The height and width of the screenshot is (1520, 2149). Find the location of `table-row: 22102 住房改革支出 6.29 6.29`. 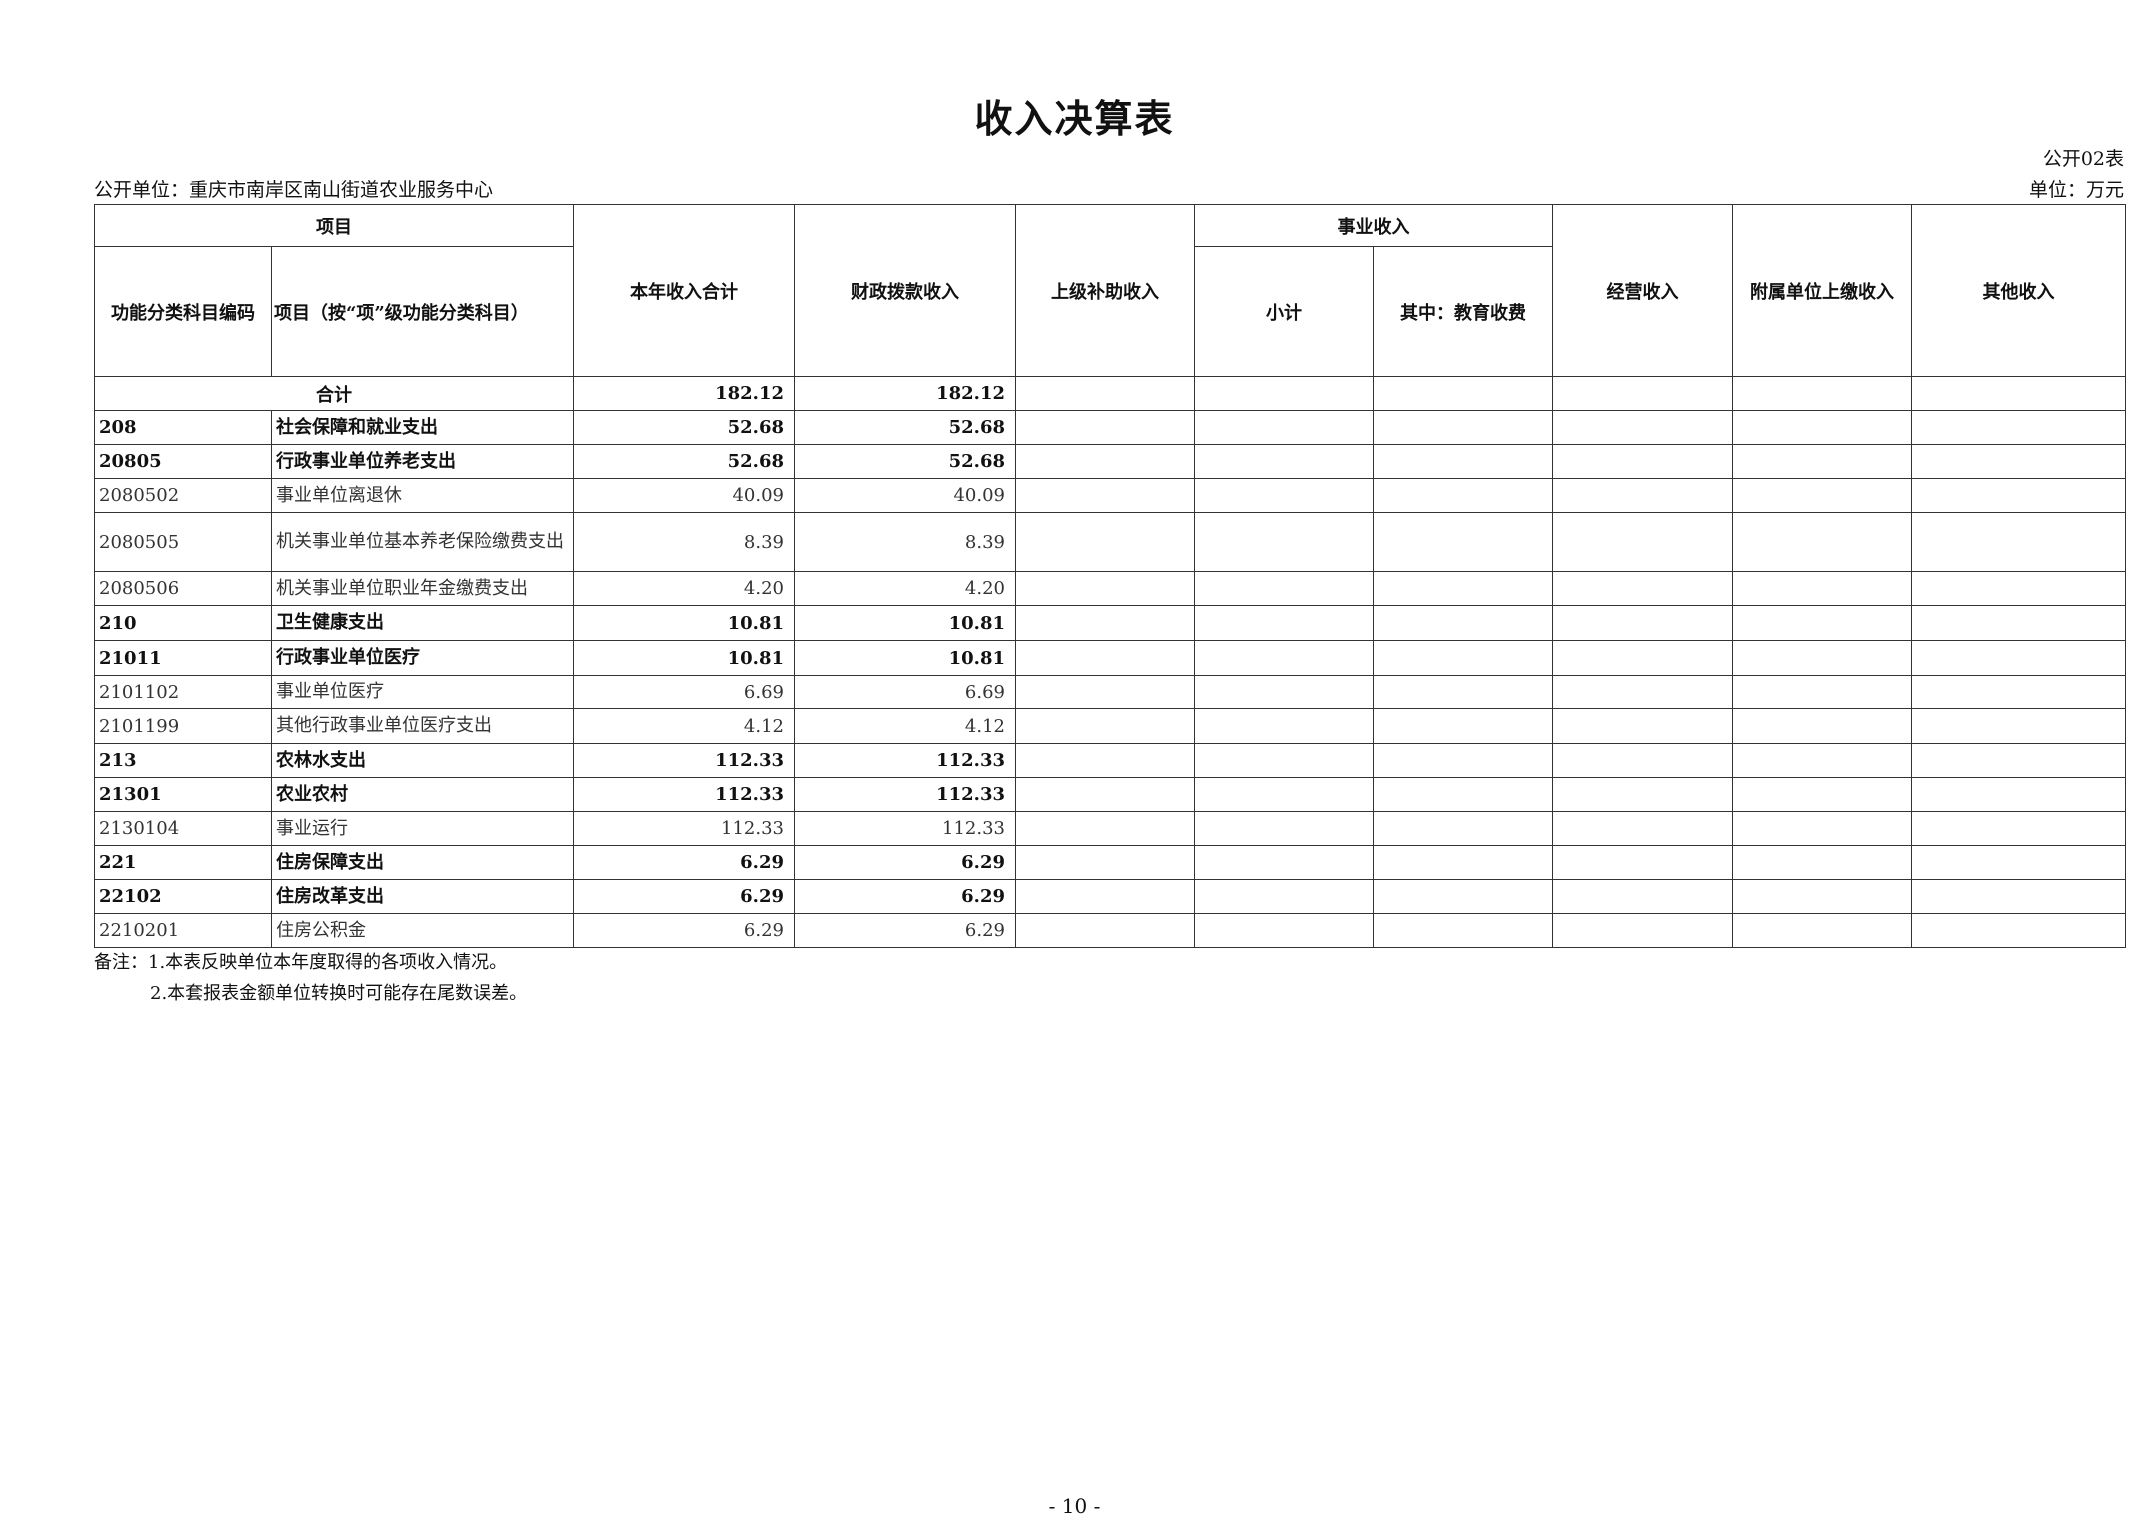

table-row: 22102 住房改革支出 6.29 6.29 is located at coordinates (1110, 896).